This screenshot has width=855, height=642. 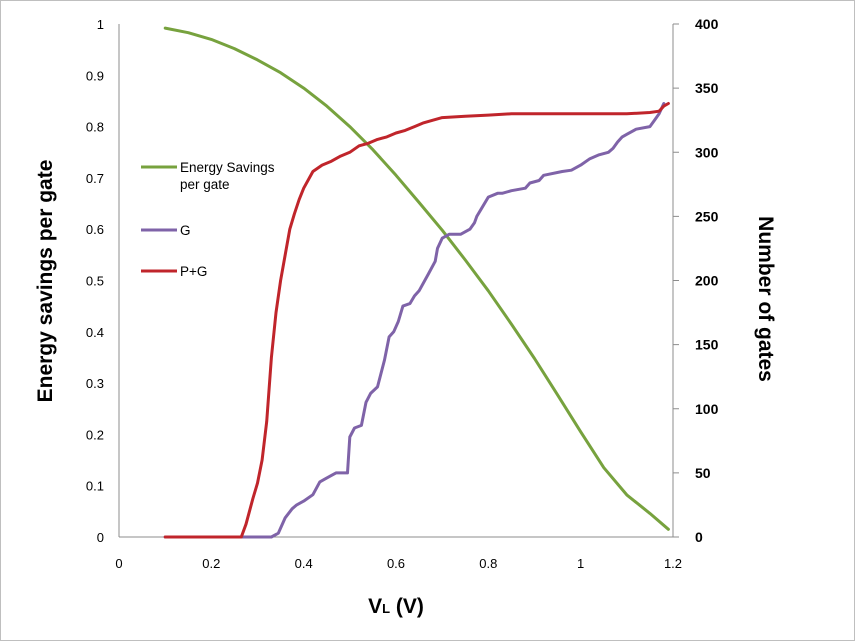 I want to click on right-y-tick-label-6: 300, so click(x=707, y=152).